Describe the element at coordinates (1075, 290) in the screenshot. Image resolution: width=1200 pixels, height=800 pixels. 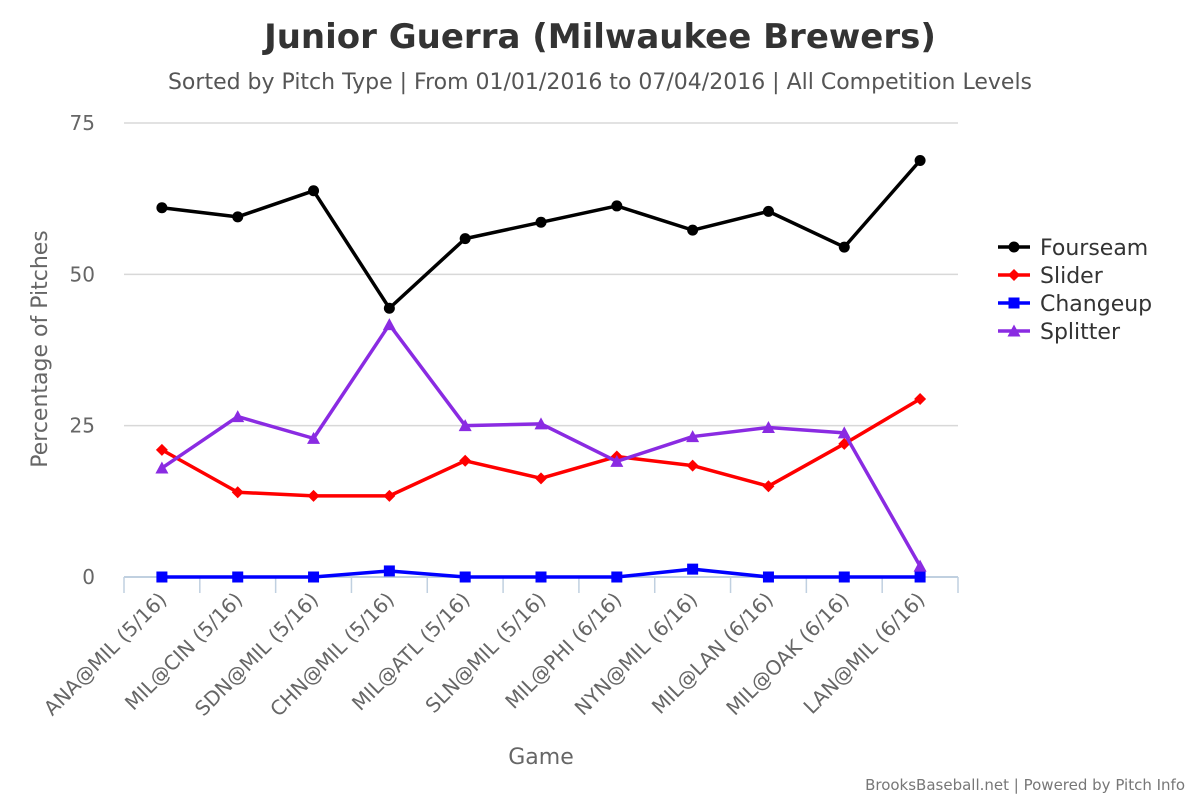
I see `legend: Fourseam Slider Changeup Splitter` at that location.